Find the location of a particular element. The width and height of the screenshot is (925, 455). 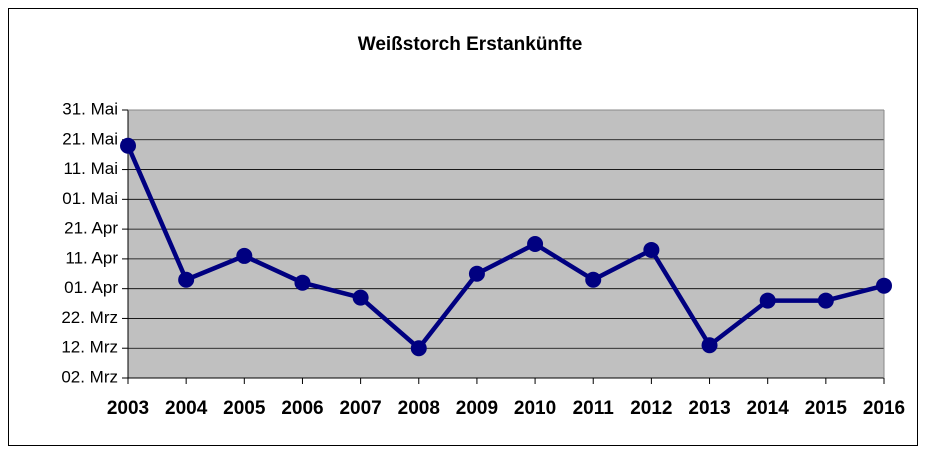

x-tick-label: 2008 is located at coordinates (419, 408).